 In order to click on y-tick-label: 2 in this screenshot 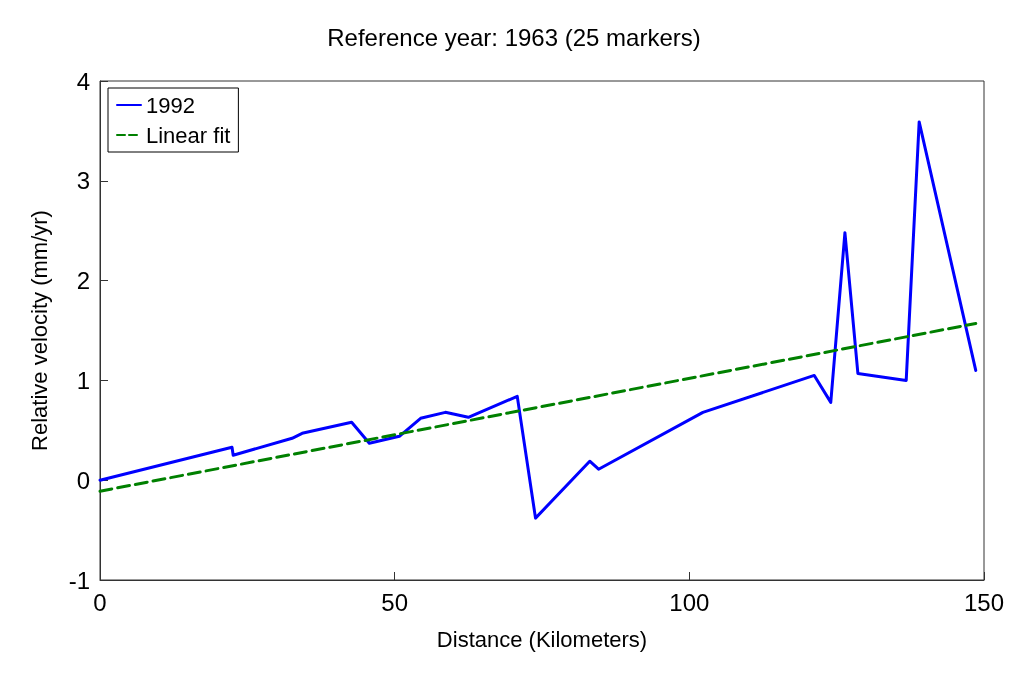, I will do `click(83, 281)`.